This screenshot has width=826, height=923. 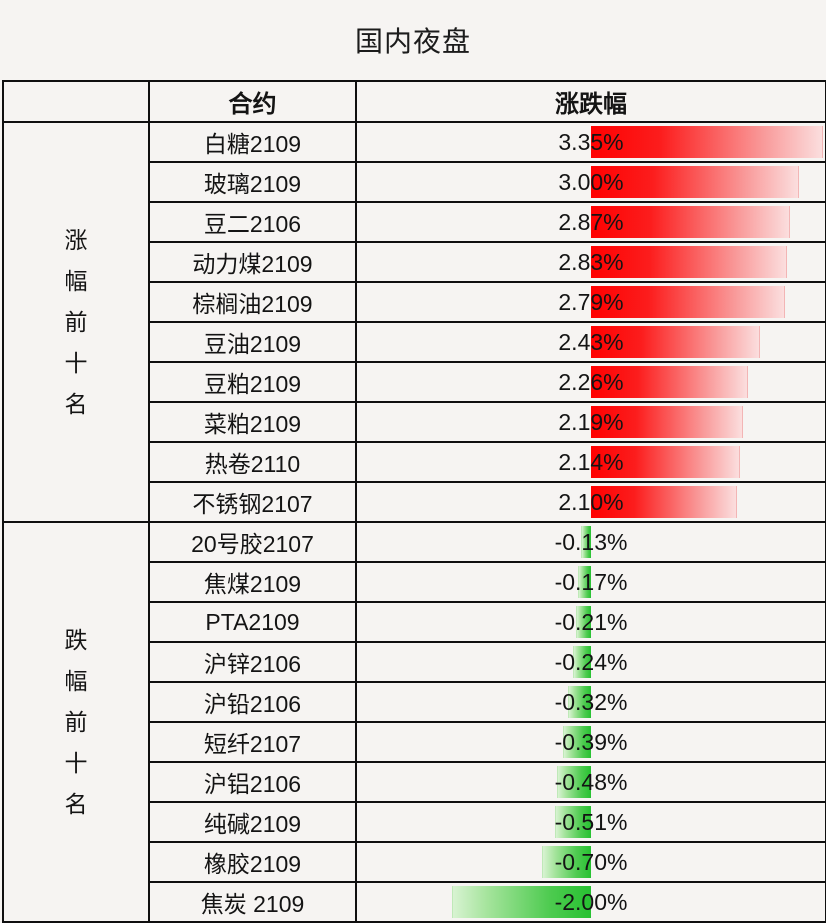 I want to click on change-value: -0.70%, so click(x=591, y=861).